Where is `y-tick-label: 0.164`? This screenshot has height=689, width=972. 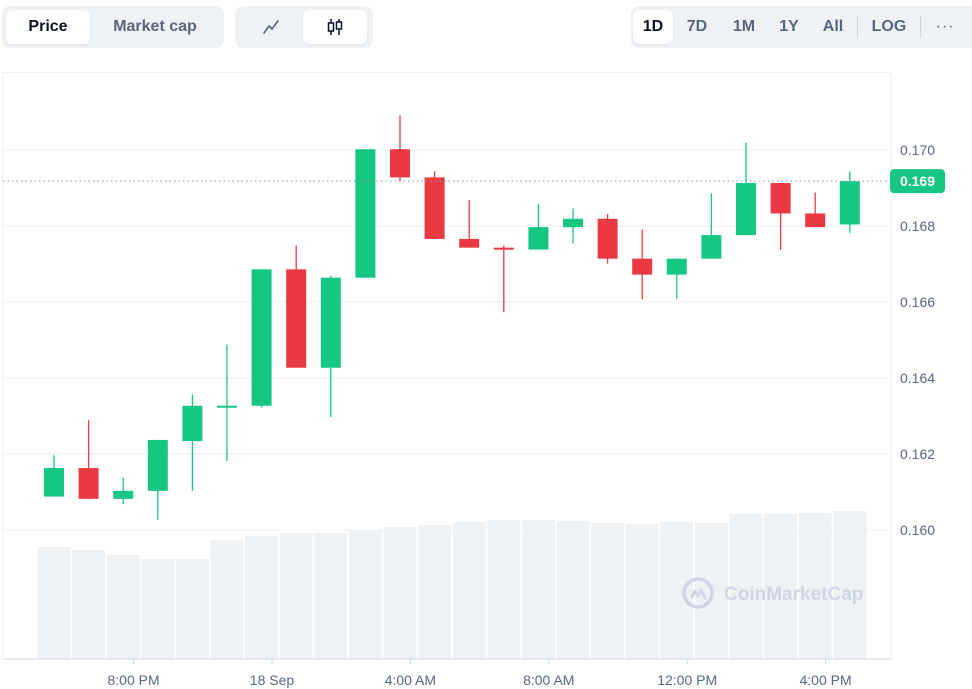
y-tick-label: 0.164 is located at coordinates (917, 378).